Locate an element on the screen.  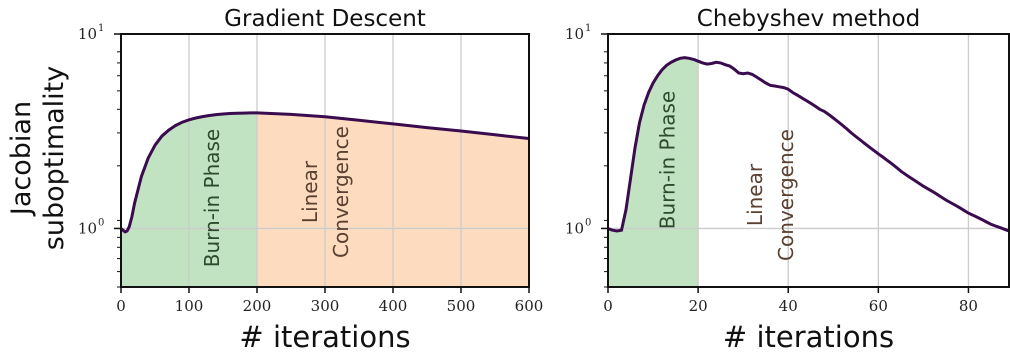
chart-title: Gradient Descent is located at coordinates (325, 19).